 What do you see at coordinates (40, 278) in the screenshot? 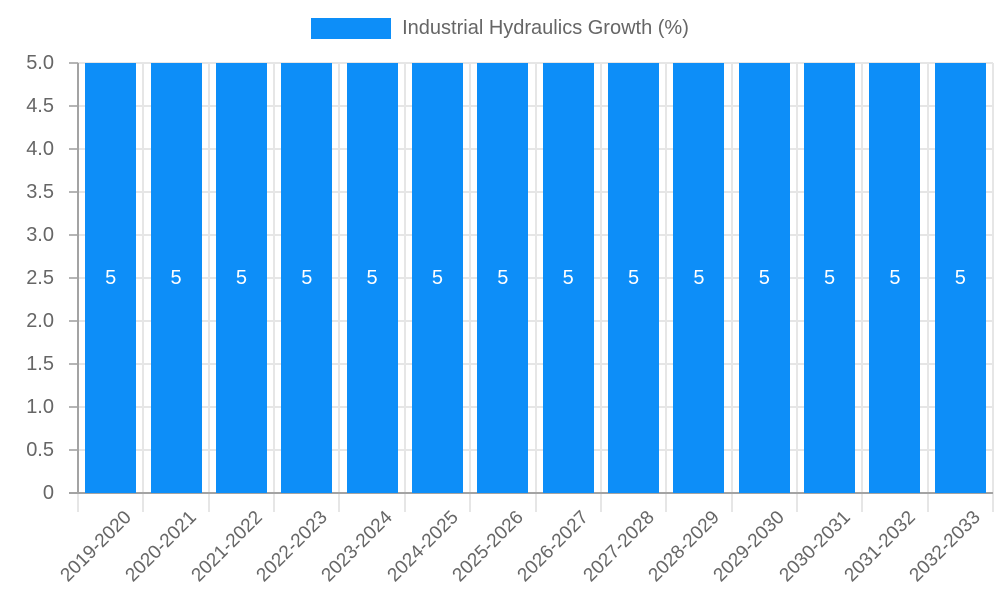
I see `y-tick-label: 2.5` at bounding box center [40, 278].